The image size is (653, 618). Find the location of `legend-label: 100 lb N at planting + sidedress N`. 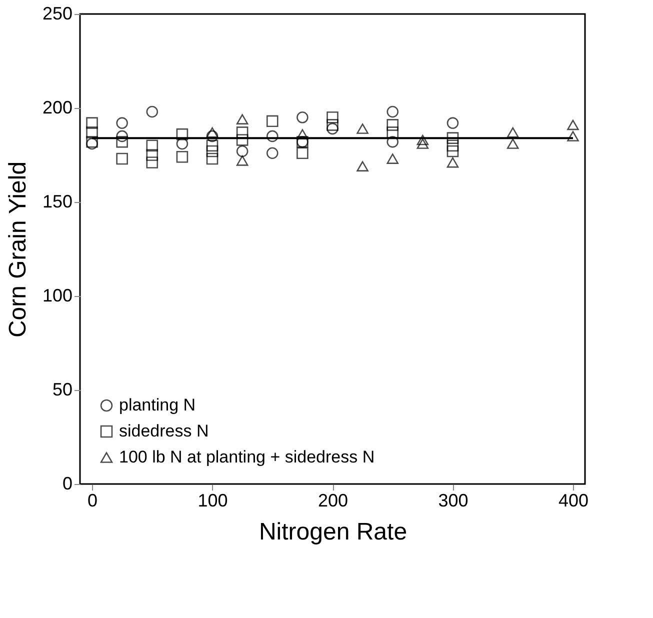

legend-label: 100 lb N at planting + sidedress N is located at coordinates (247, 457).